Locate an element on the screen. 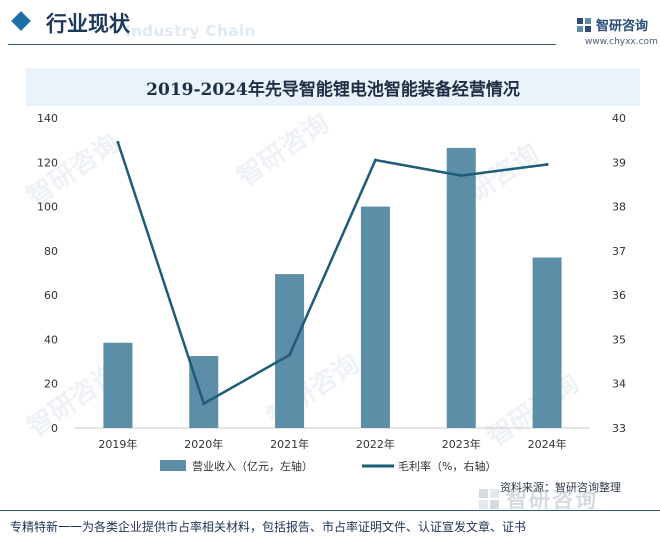 This screenshot has height=546, width=660. brand-logo: 智研咨询 is located at coordinates (612, 24).